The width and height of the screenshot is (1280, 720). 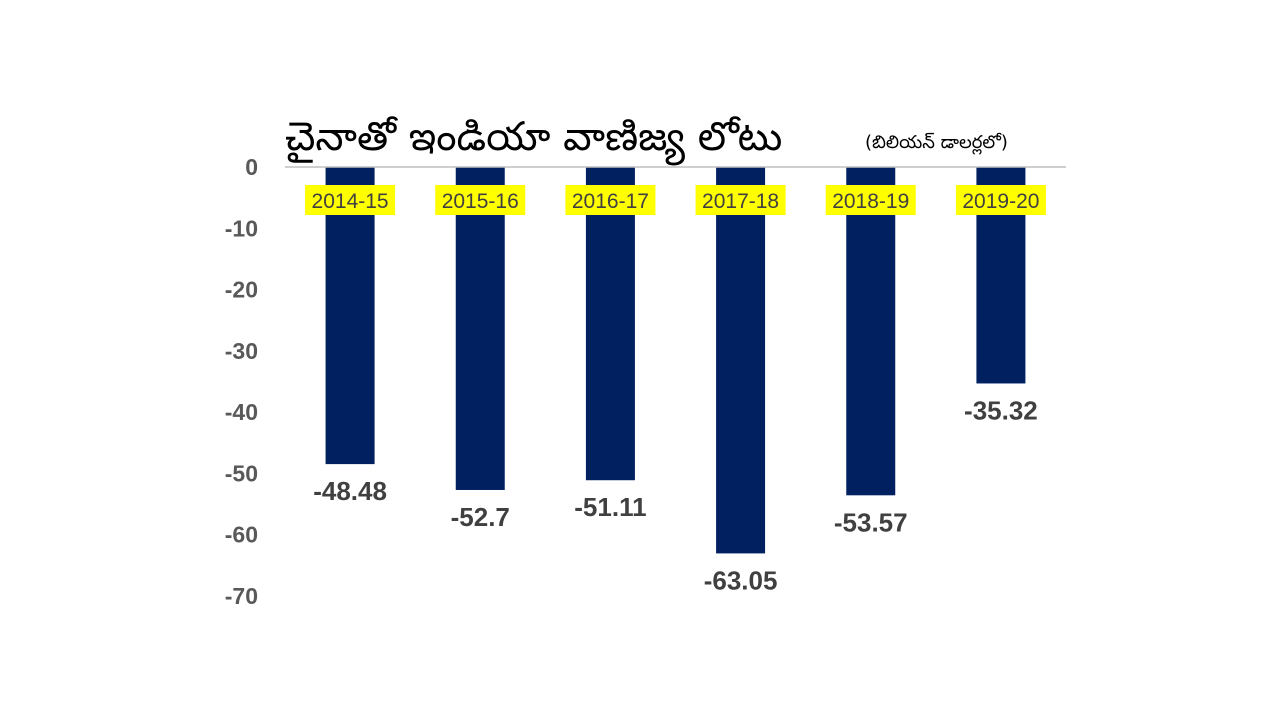 I want to click on y-tick-label: -10, so click(x=241, y=228).